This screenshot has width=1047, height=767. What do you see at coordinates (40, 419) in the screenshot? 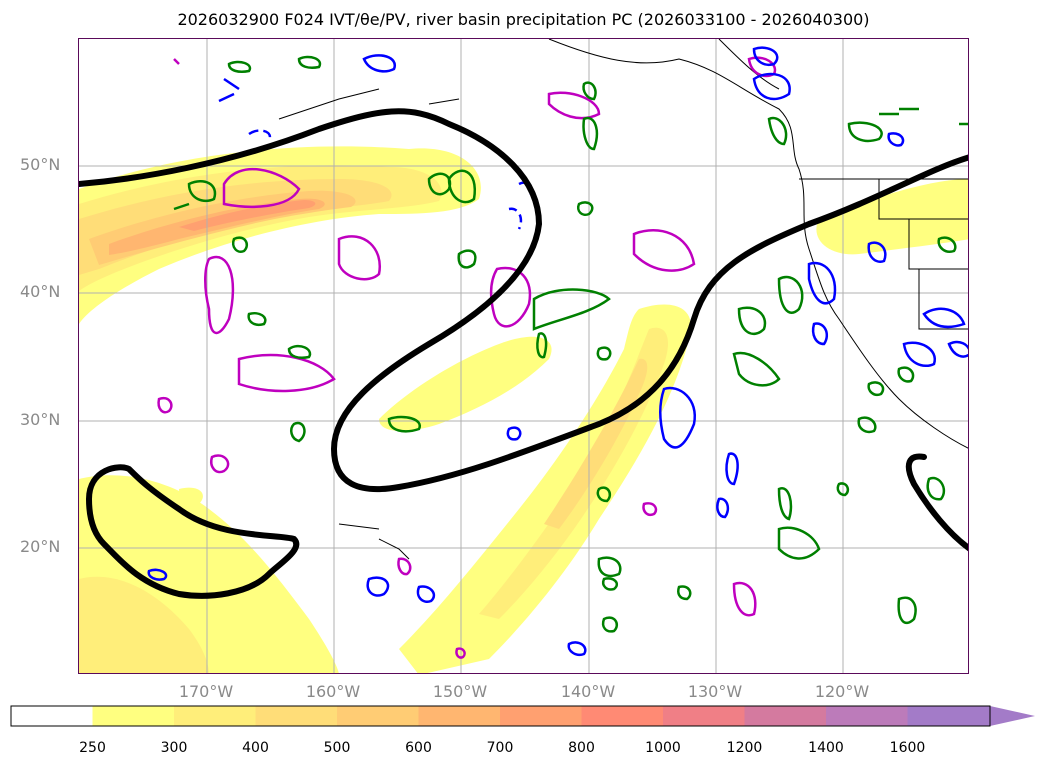
I see `lat-label-30: 30°N` at bounding box center [40, 419].